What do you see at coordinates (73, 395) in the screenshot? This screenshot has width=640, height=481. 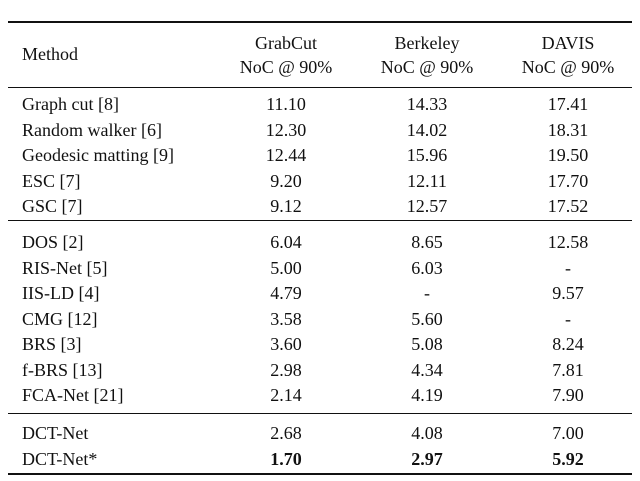 I see `method-name: FCA-Net [21]` at bounding box center [73, 395].